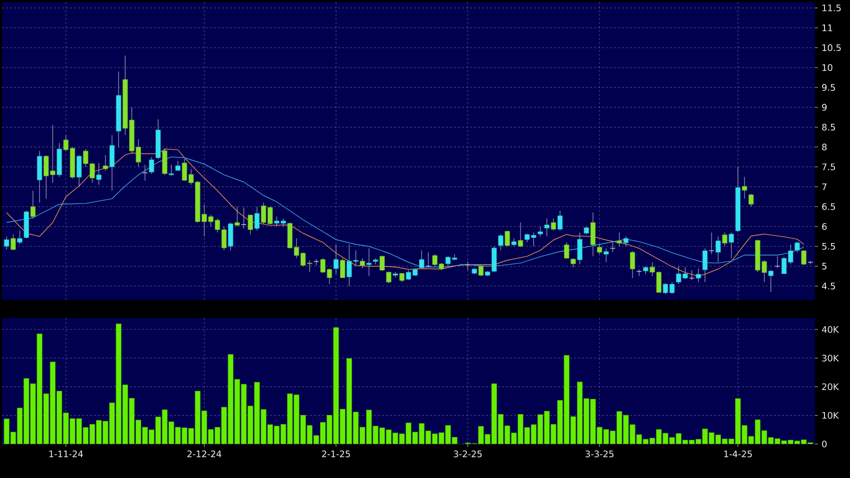 Image resolution: width=850 pixels, height=478 pixels. What do you see at coordinates (600, 454) in the screenshot?
I see `x-tick-label: 3-3-25` at bounding box center [600, 454].